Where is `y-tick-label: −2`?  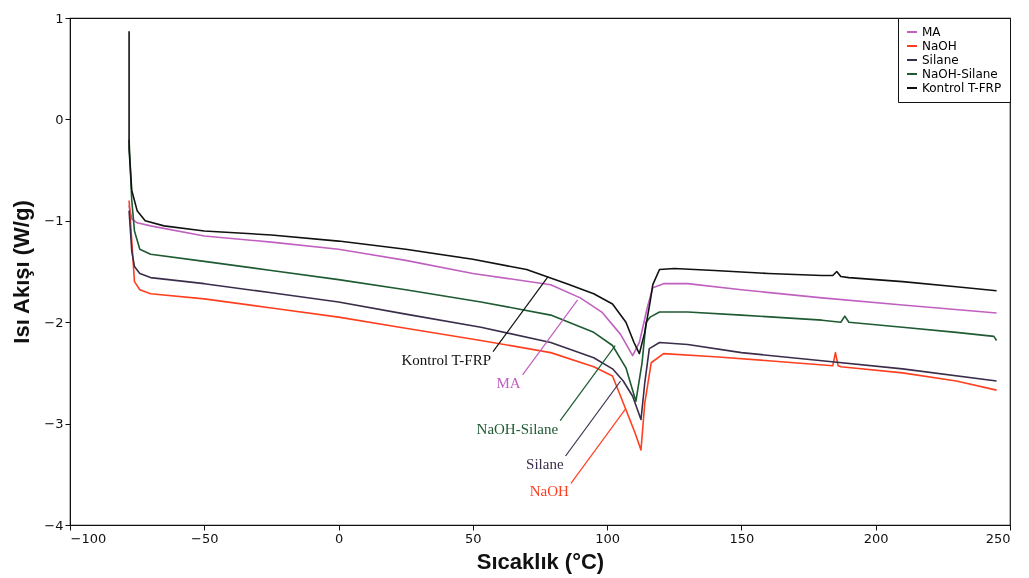
y-tick-label: −2 is located at coordinates (54, 322).